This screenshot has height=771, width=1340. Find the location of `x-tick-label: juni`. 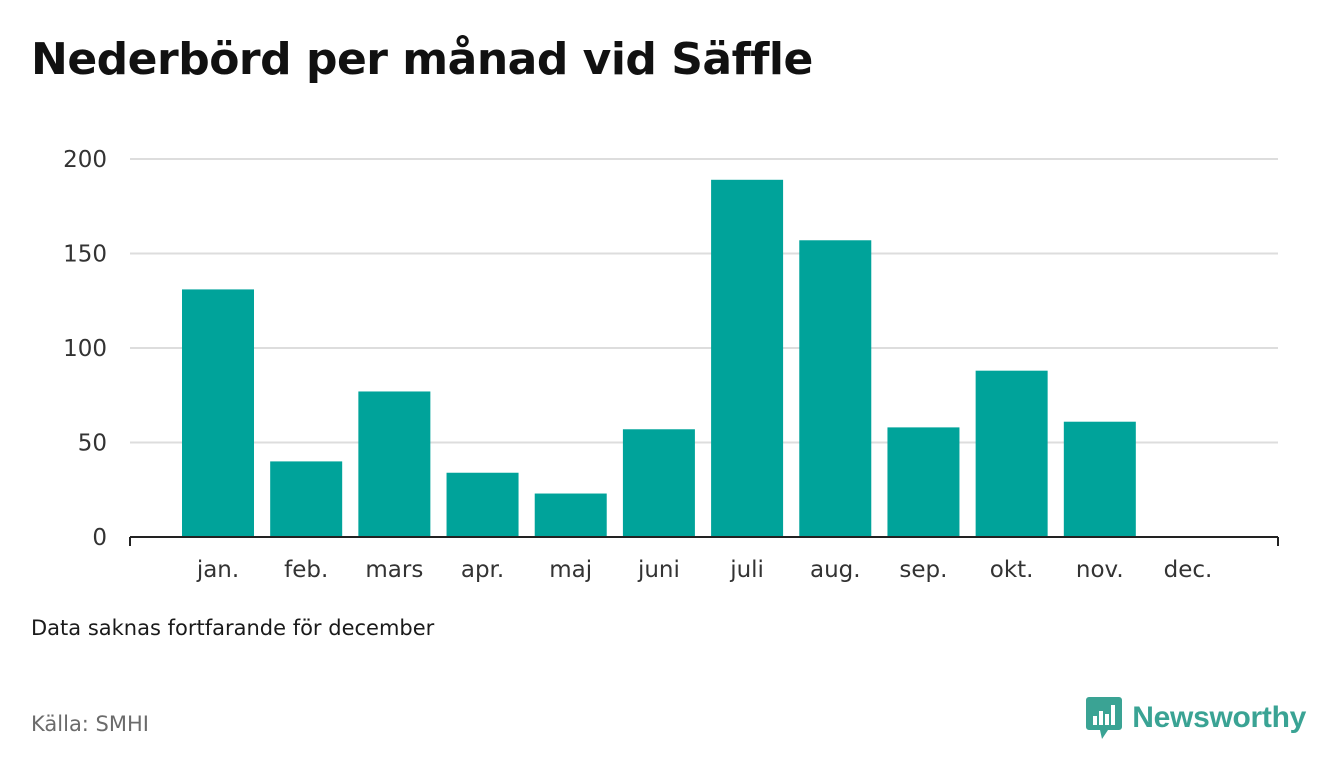

x-tick-label: juni is located at coordinates (658, 570).